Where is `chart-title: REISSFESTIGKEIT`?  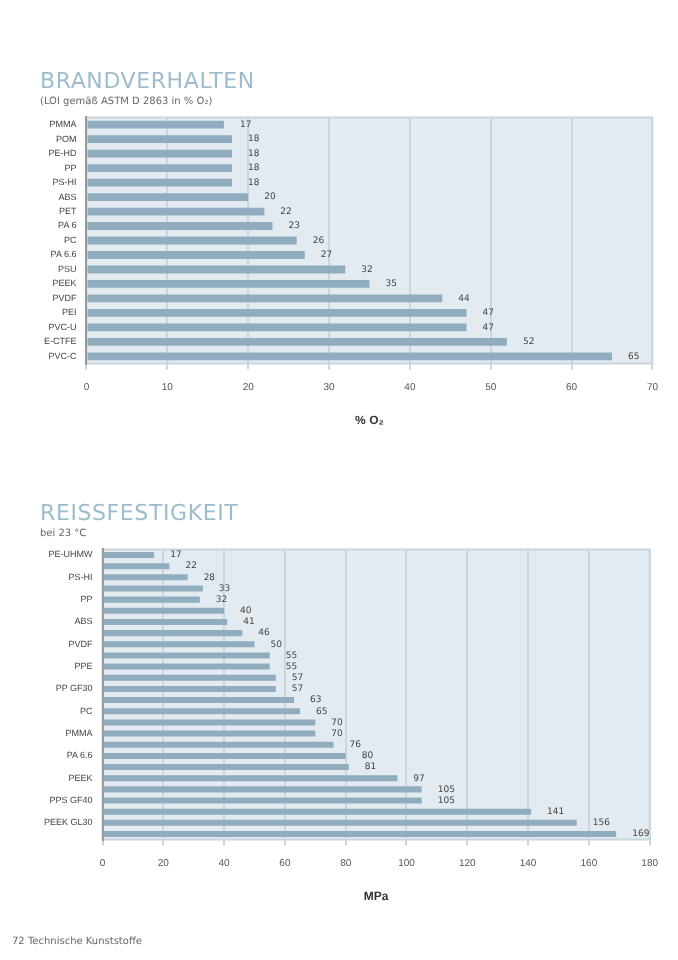
chart-title: REISSFESTIGKEIT is located at coordinates (140, 513).